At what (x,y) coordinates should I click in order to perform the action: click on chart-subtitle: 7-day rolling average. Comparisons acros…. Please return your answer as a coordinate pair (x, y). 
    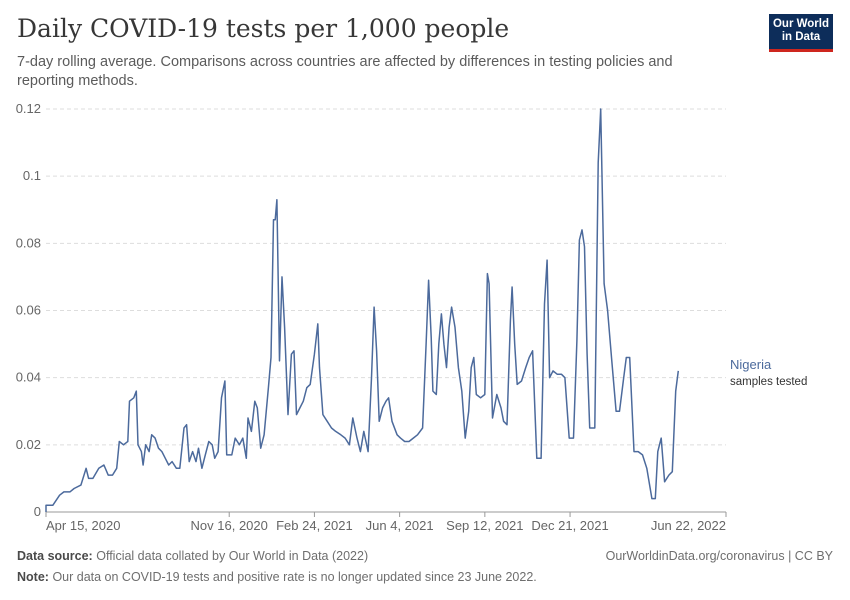
    Looking at the image, I should click on (345, 71).